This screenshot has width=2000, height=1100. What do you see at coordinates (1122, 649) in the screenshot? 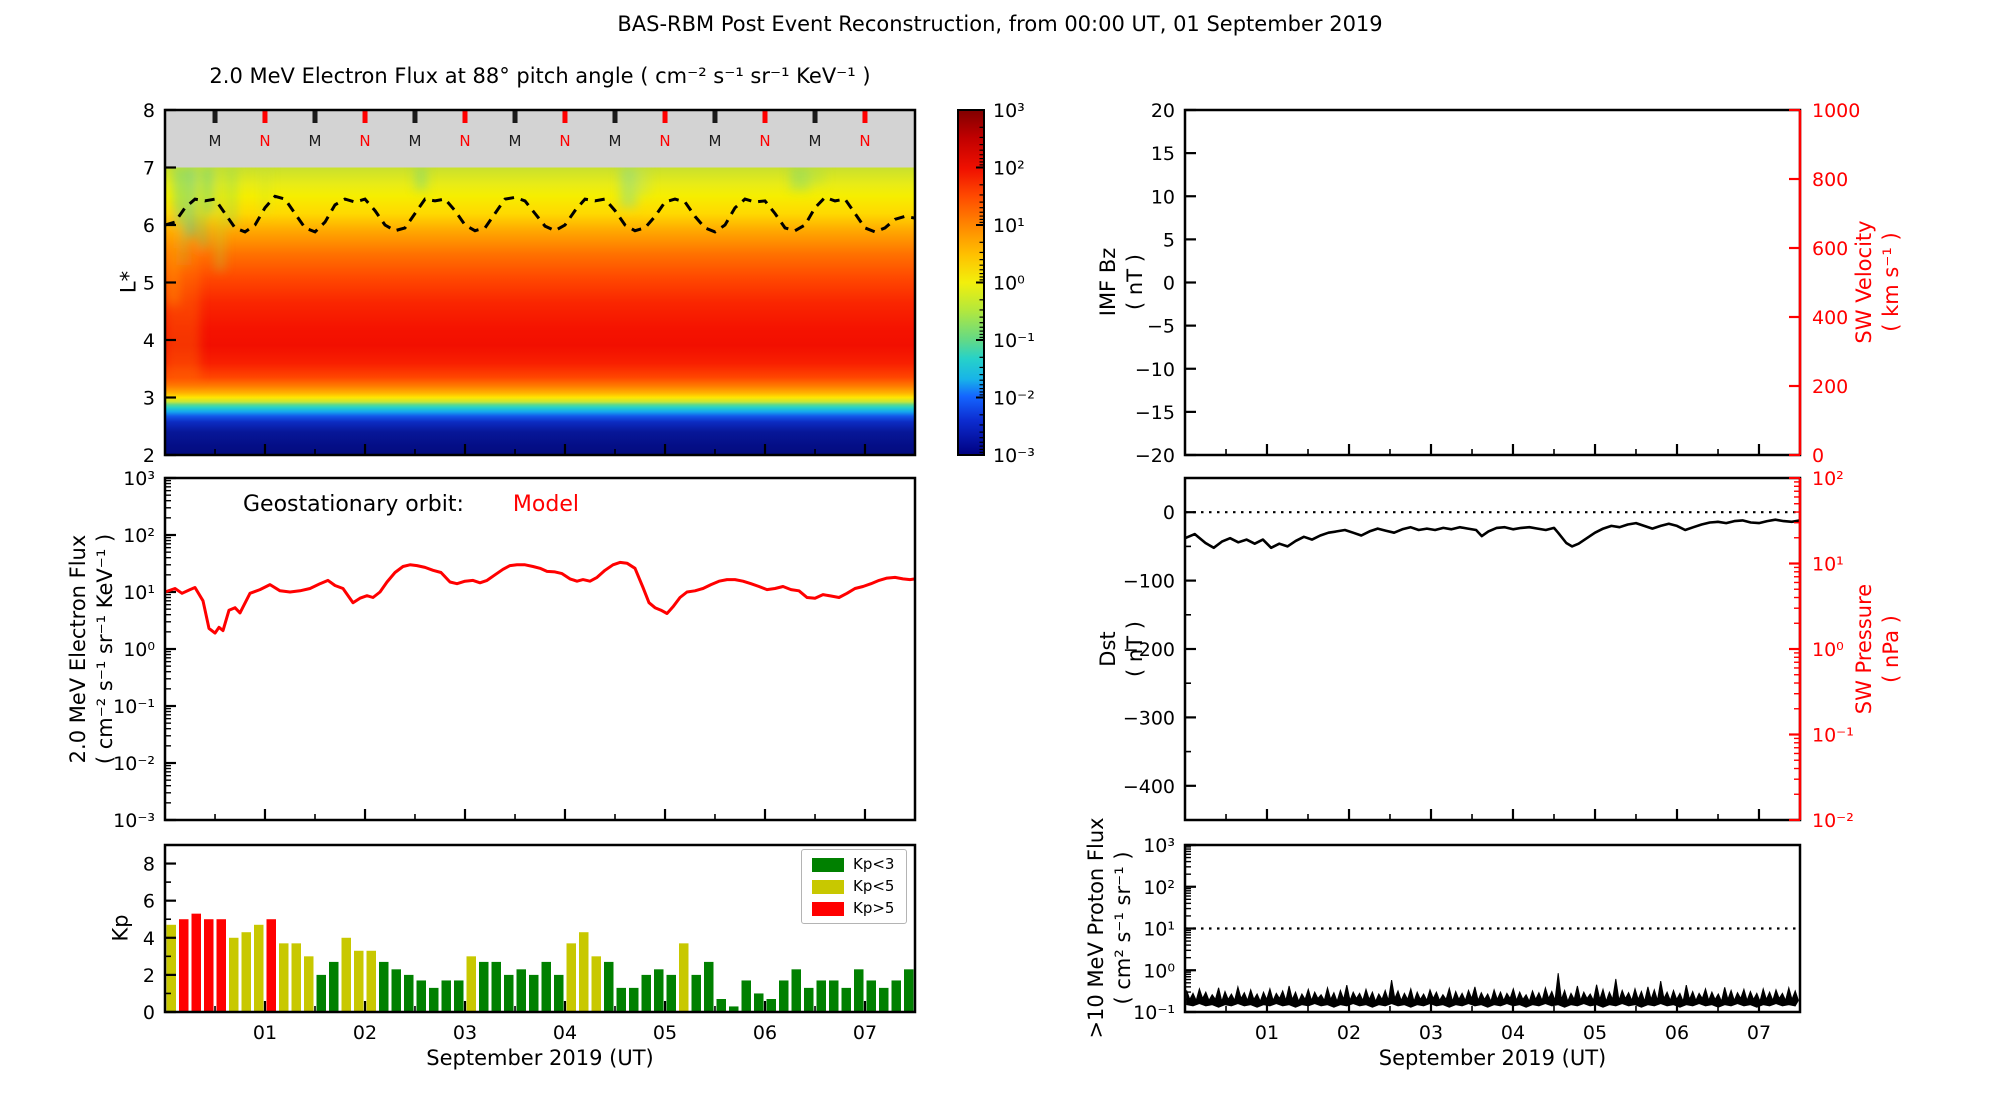
I see `dst-ylabel: Dst ( nT )` at bounding box center [1122, 649].